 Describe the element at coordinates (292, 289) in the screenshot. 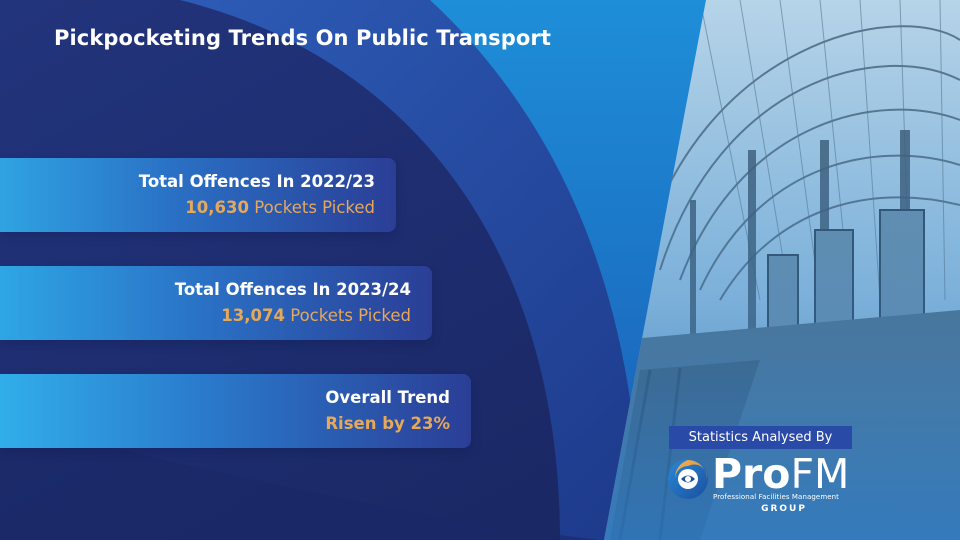

I see `stat-heading: Total Offences In 2023/24` at that location.